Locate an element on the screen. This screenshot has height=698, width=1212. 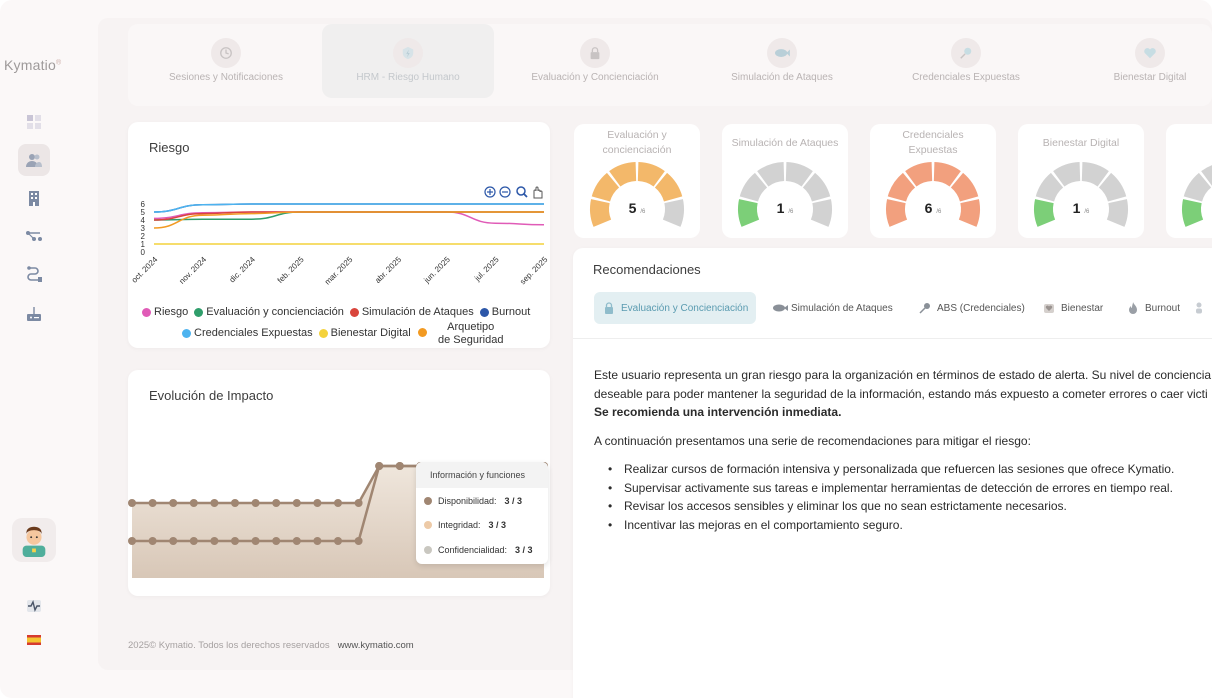
gauge-title-line-1: Bienestar Digital is located at coordinates (1081, 143).